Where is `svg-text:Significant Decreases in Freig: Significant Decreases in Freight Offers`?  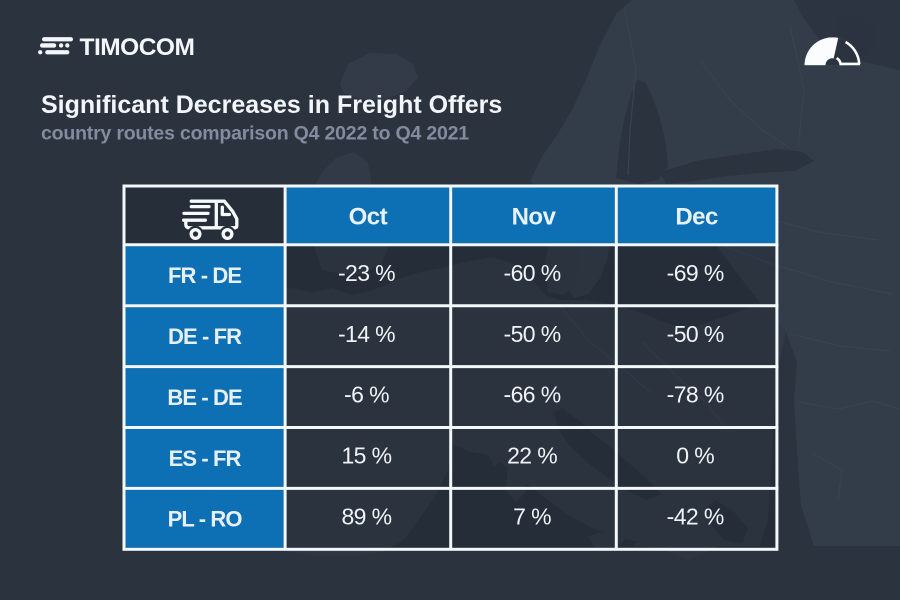 svg-text:Significant Decreases in Freig: Significant Decreases in Freight Offers is located at coordinates (271, 105).